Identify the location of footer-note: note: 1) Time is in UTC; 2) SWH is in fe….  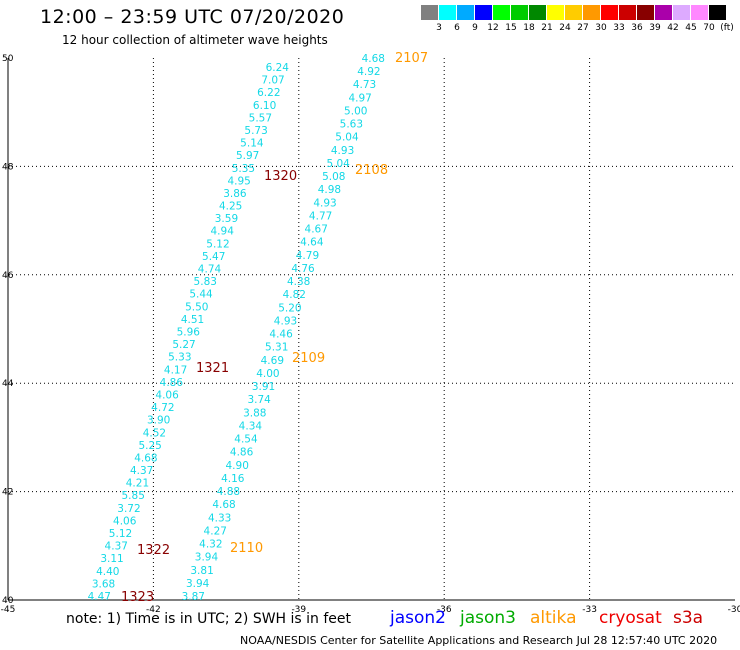
(209, 619).